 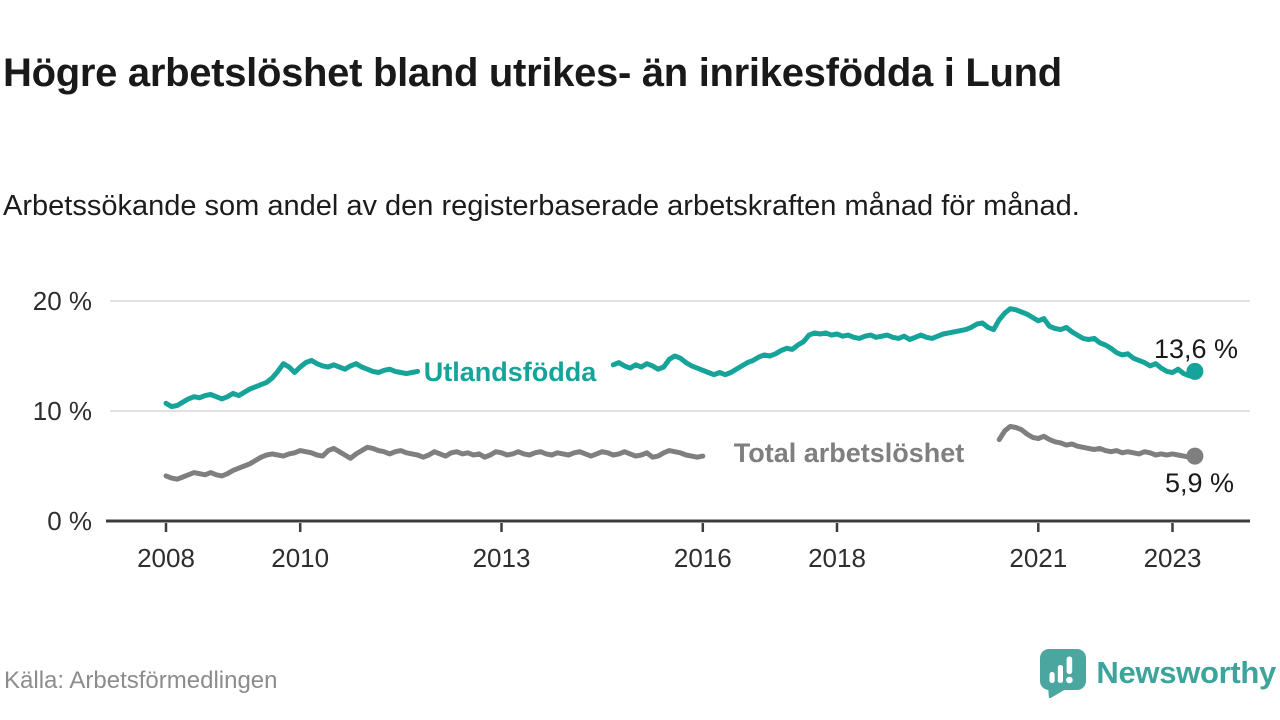 I want to click on newsworthy-logo-icon, so click(x=1063, y=673).